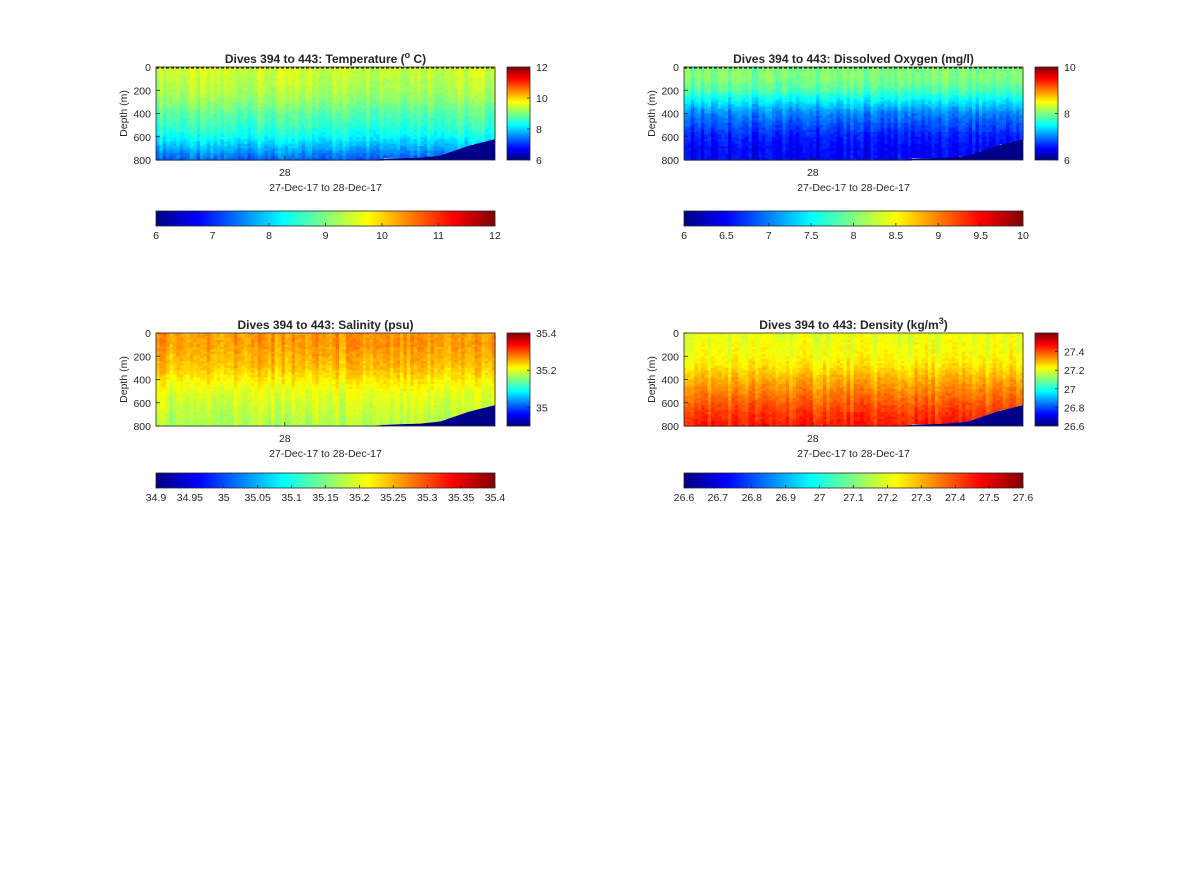  What do you see at coordinates (269, 236) in the screenshot?
I see `temperature-bottom-colorbar-label: 8` at bounding box center [269, 236].